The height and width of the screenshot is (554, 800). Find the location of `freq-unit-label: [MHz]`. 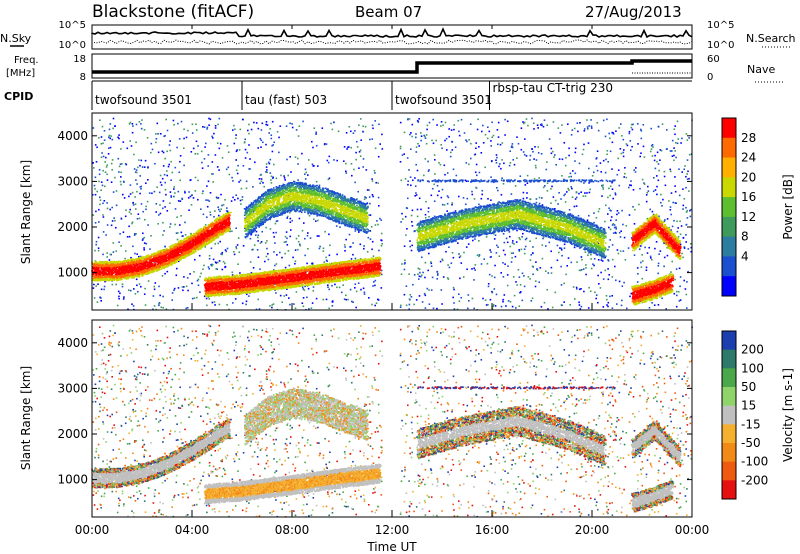

freq-unit-label: [MHz] is located at coordinates (20, 73).